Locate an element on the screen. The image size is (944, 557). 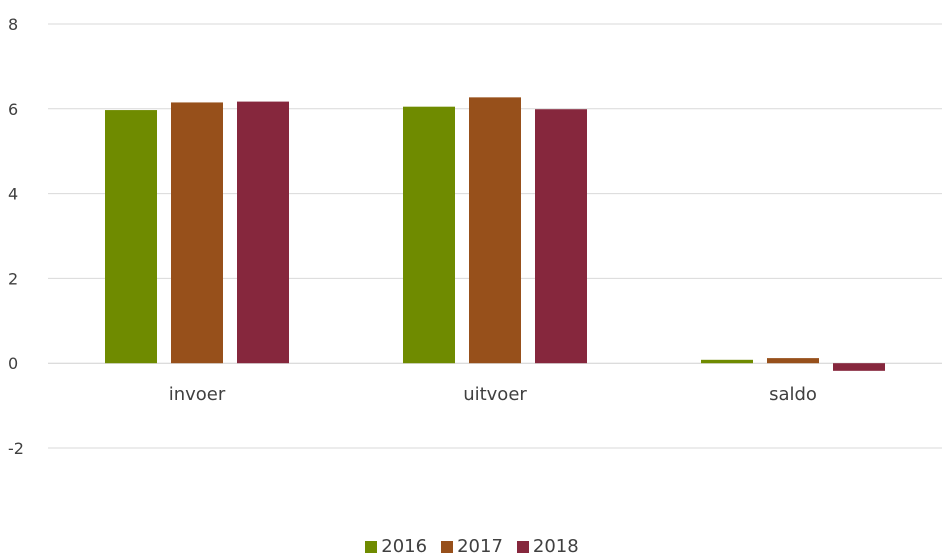
bar-saldo-2018 is located at coordinates (859, 367).